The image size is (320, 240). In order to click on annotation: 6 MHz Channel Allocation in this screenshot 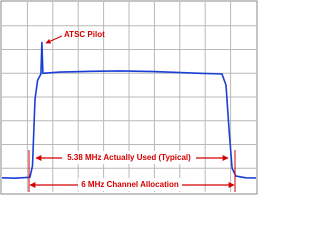, I will do `click(130, 184)`.